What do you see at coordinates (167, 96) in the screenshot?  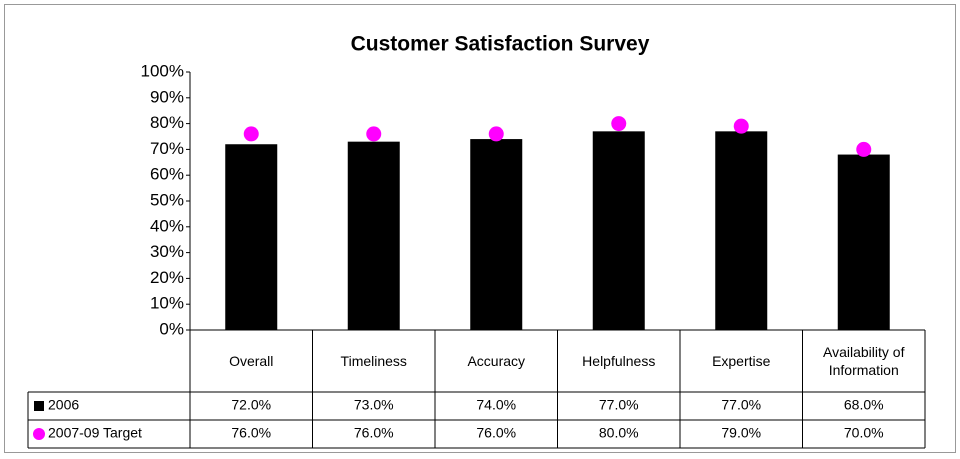 I see `y-tick-label: 90%` at bounding box center [167, 96].